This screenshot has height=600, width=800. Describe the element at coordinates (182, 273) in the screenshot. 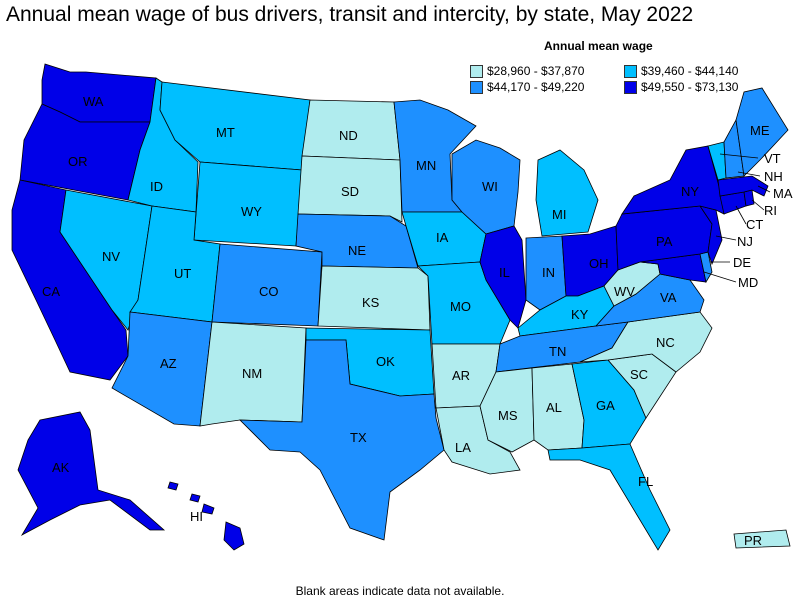

I see `label-UT: UT` at that location.